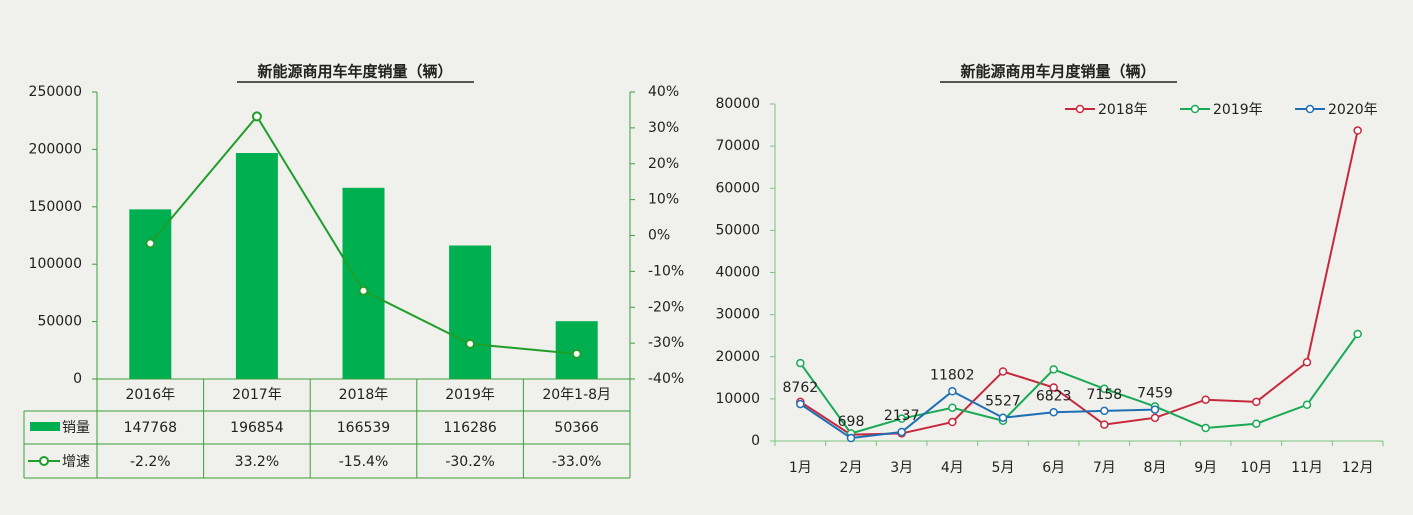 Image resolution: width=1413 pixels, height=515 pixels. Describe the element at coordinates (659, 236) in the screenshot. I see `y2-tick-label: 0%` at that location.